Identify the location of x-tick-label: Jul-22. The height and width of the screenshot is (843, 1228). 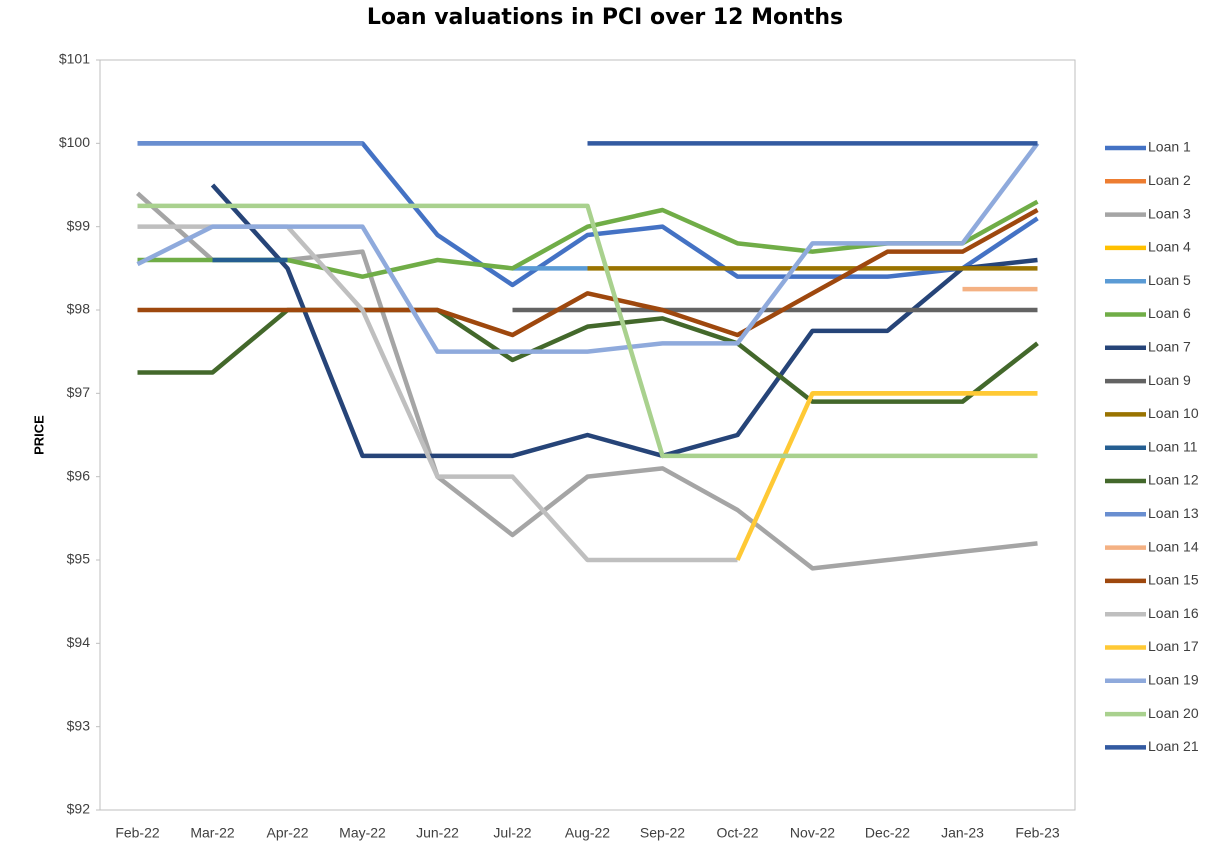
(512, 833).